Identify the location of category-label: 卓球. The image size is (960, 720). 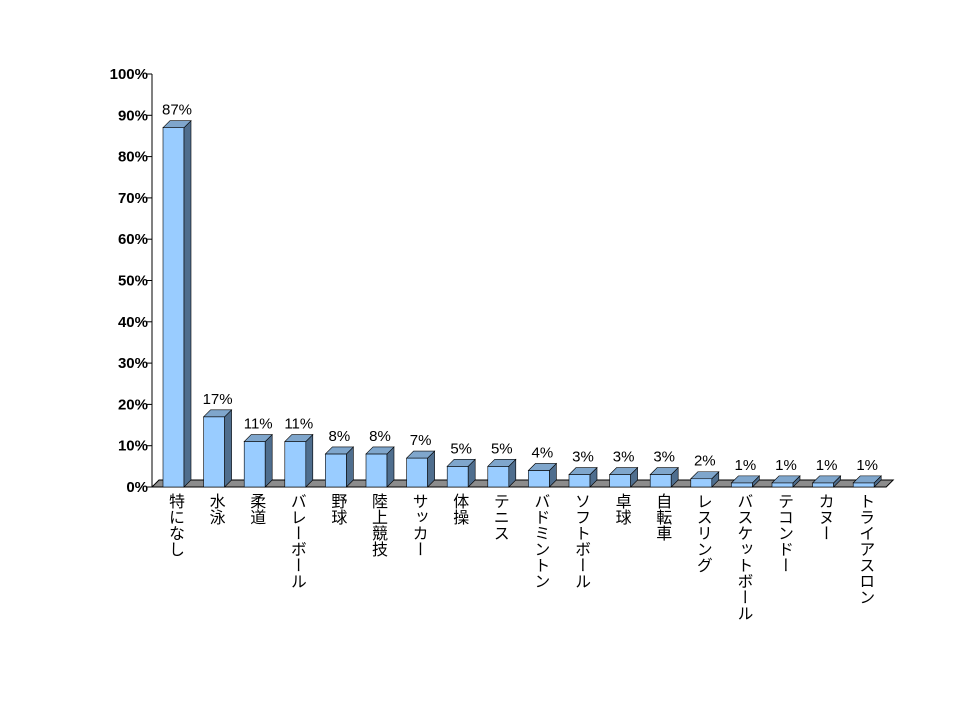
(622, 509).